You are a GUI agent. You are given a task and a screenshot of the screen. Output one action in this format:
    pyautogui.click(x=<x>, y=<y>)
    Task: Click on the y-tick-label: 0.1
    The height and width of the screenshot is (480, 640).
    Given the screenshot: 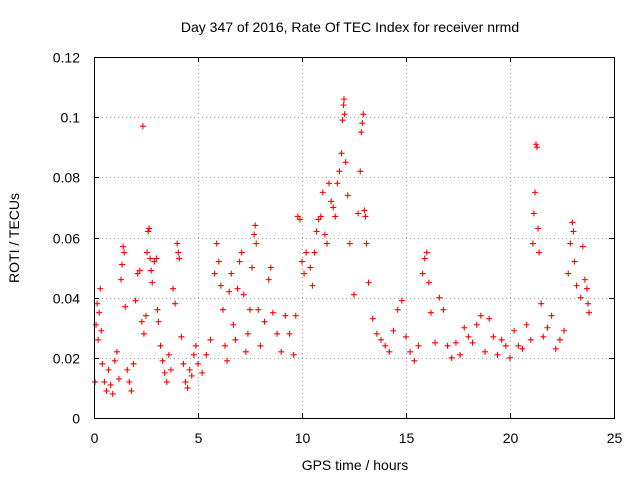 What is the action you would take?
    pyautogui.click(x=71, y=118)
    